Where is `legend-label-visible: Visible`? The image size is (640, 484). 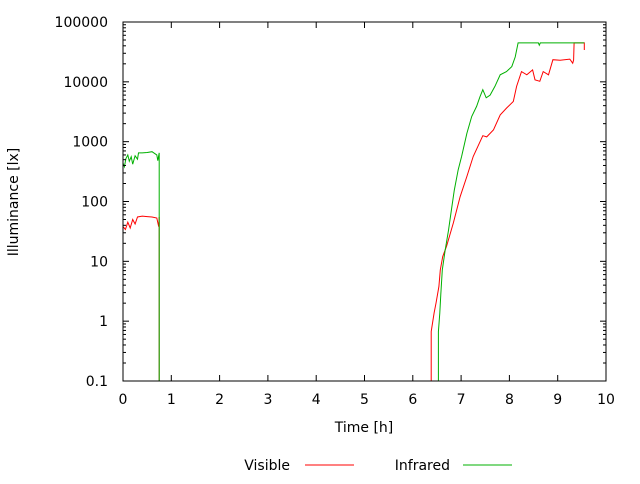
legend-label-visible: Visible is located at coordinates (267, 466).